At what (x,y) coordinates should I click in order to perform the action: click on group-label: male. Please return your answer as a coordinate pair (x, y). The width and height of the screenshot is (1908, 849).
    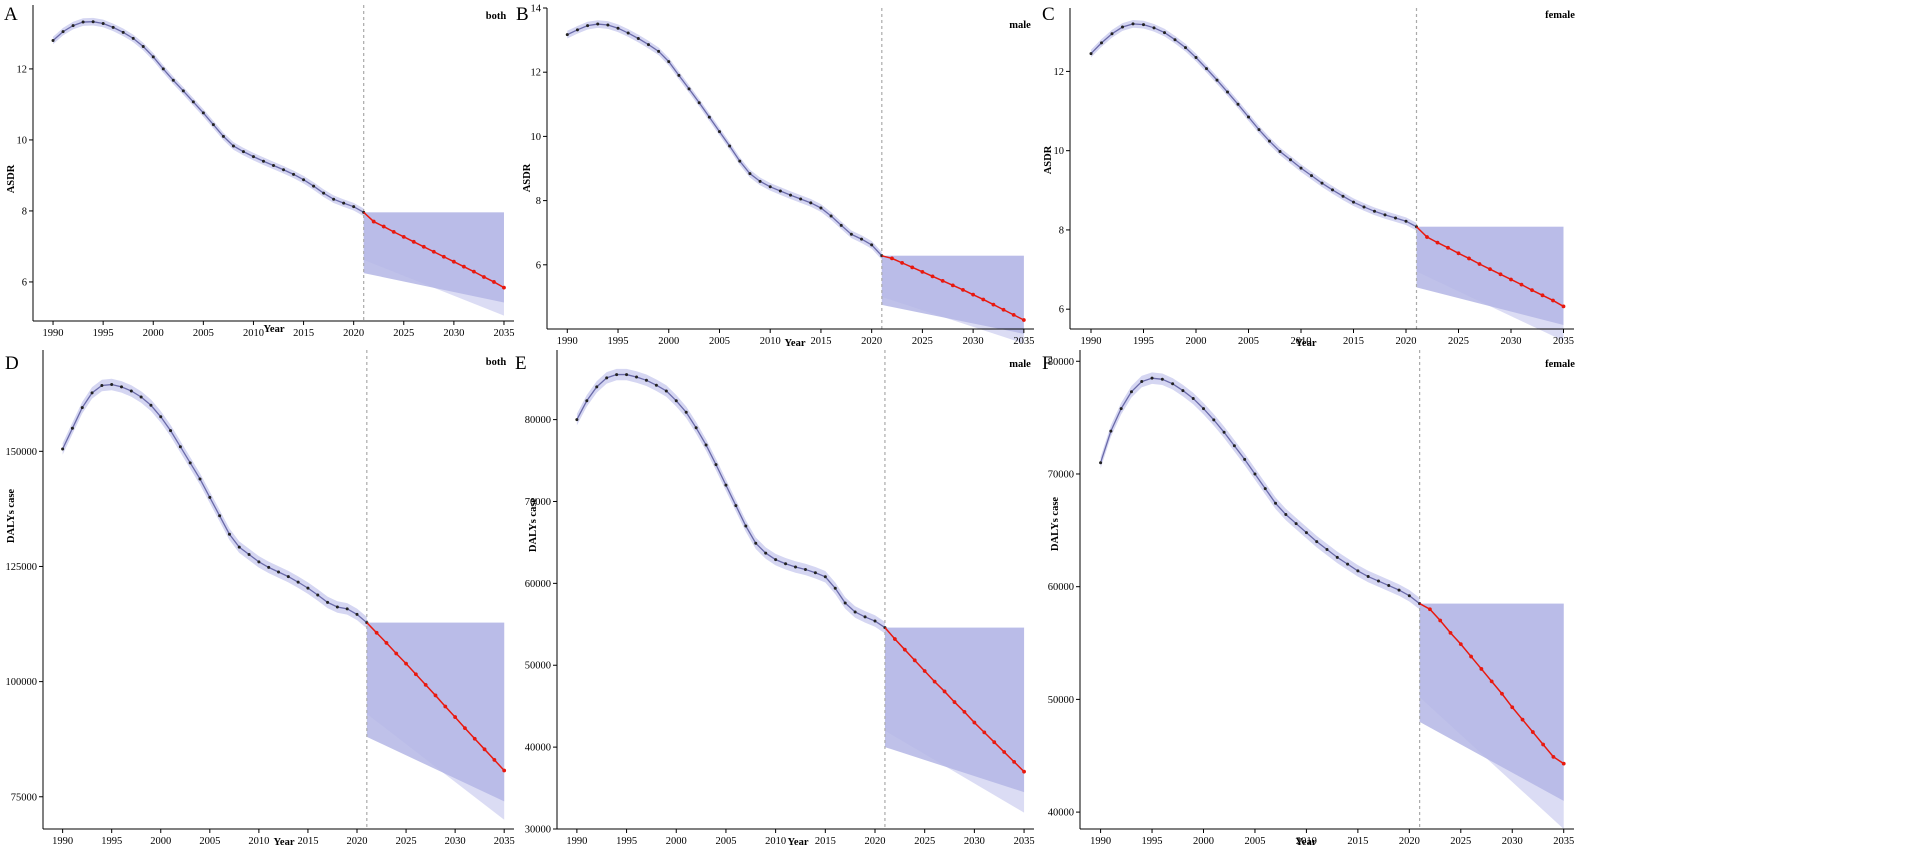
    Looking at the image, I should click on (1020, 25).